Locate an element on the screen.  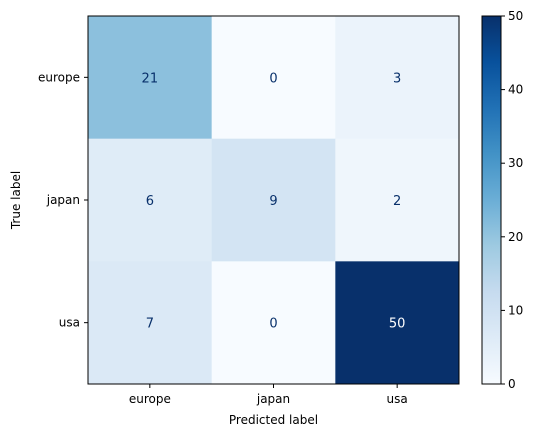
cell-value-label: 21 is located at coordinates (150, 78).